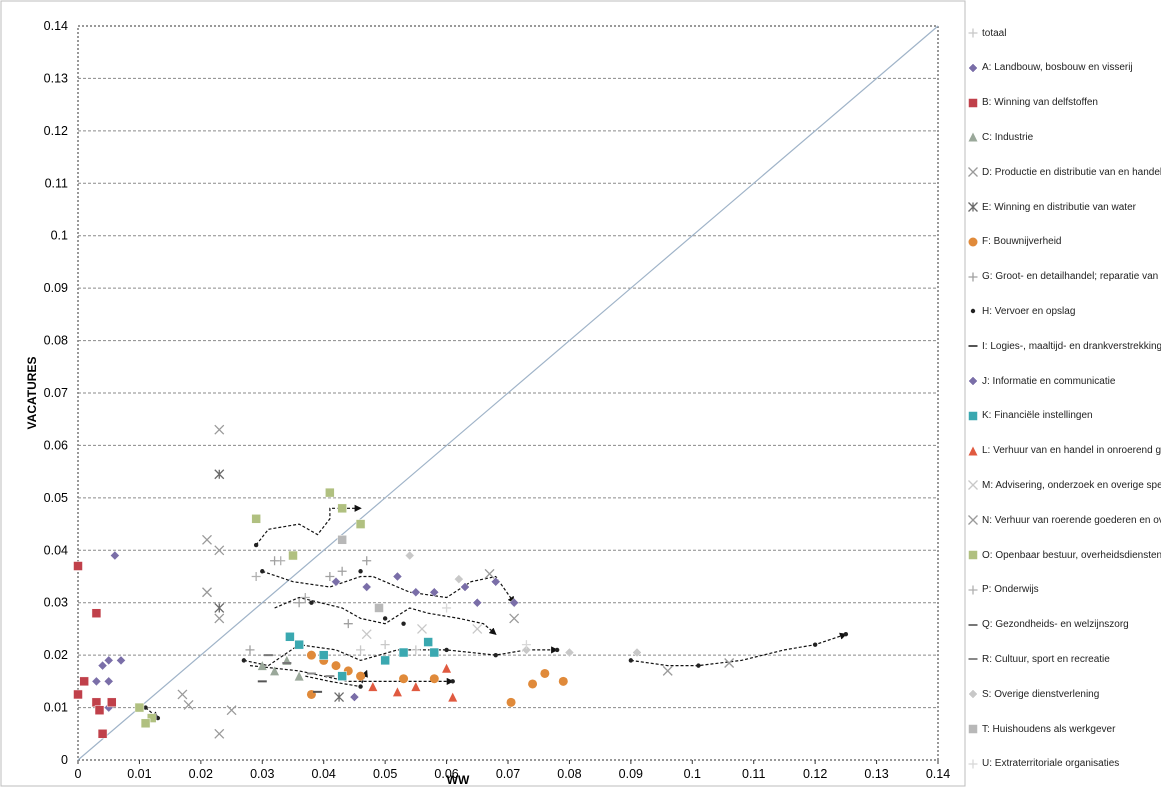  What do you see at coordinates (631, 774) in the screenshot?
I see `x-tick-label: 0.09` at bounding box center [631, 774].